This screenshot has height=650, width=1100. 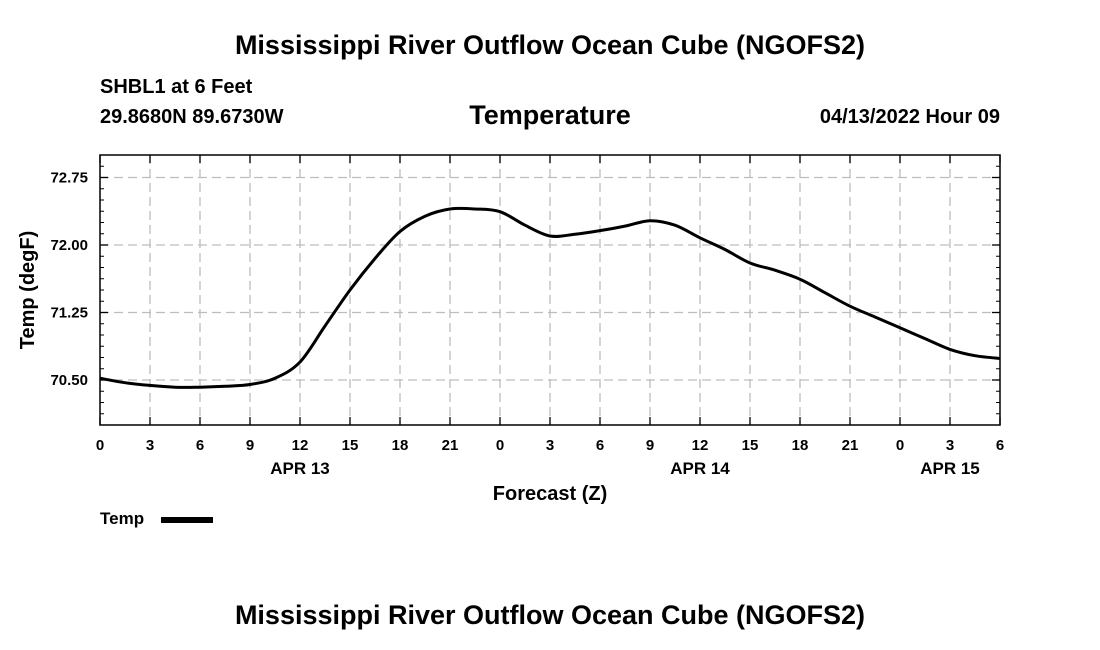 What do you see at coordinates (192, 117) in the screenshot?
I see `coordinates-label: 29.8680N 89.6730W` at bounding box center [192, 117].